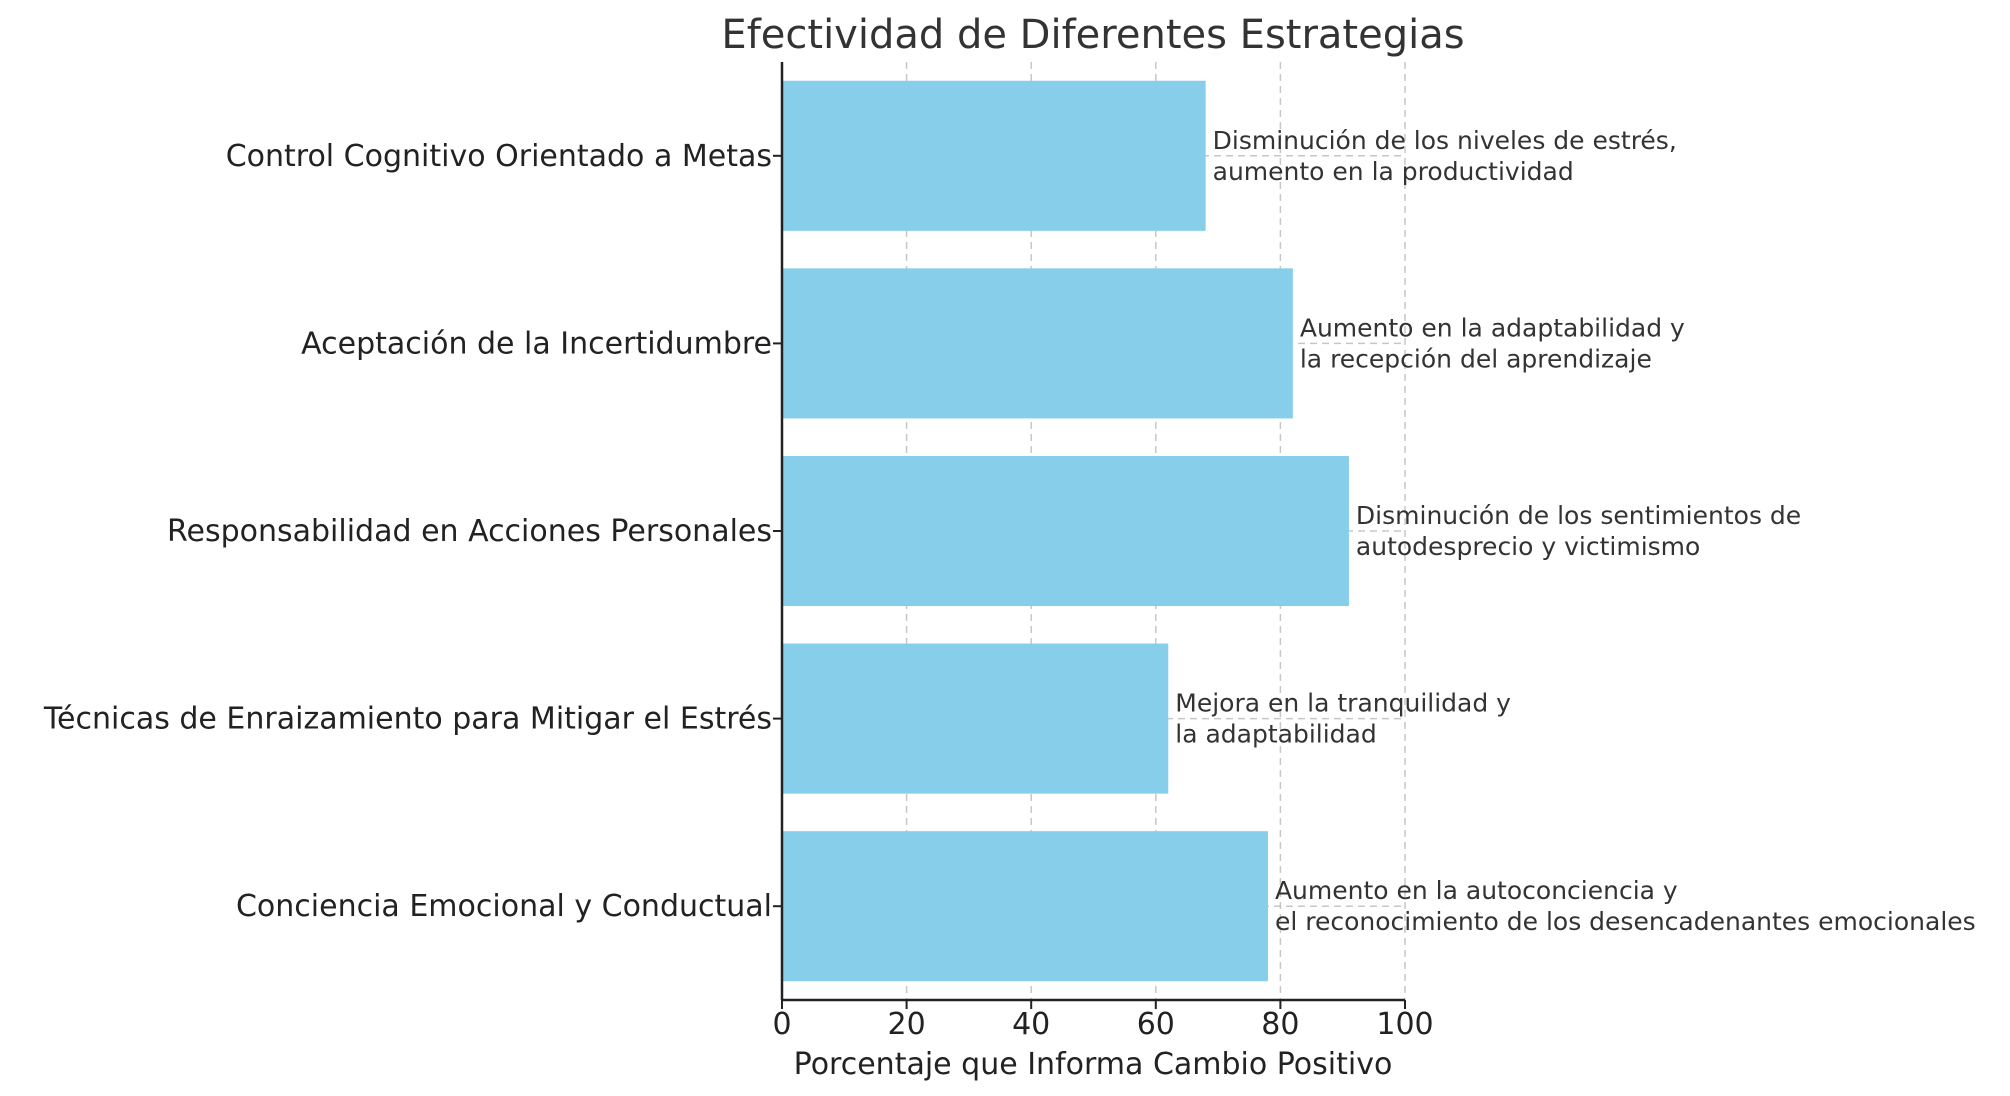  I want to click on bar-annotation-line: Mejora en la tranquilidad y, so click(1343, 703).